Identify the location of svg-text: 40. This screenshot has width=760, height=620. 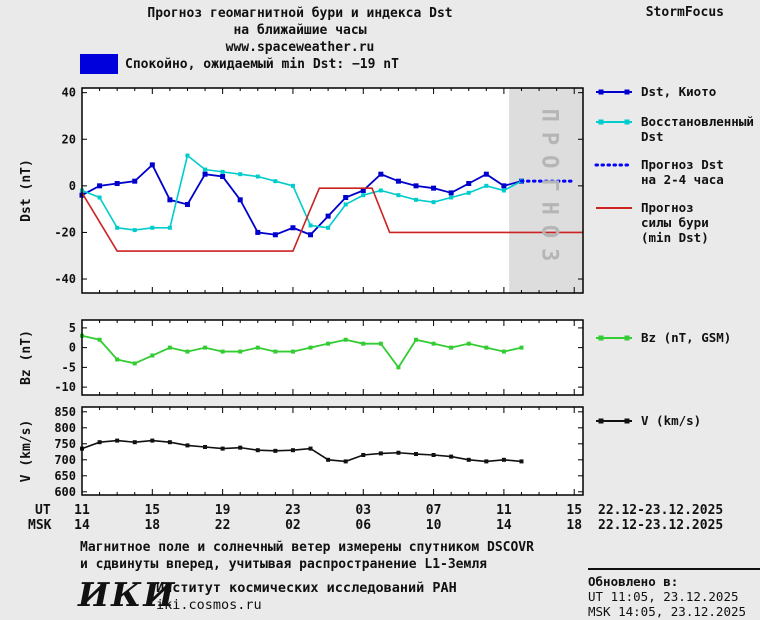
(69, 93).